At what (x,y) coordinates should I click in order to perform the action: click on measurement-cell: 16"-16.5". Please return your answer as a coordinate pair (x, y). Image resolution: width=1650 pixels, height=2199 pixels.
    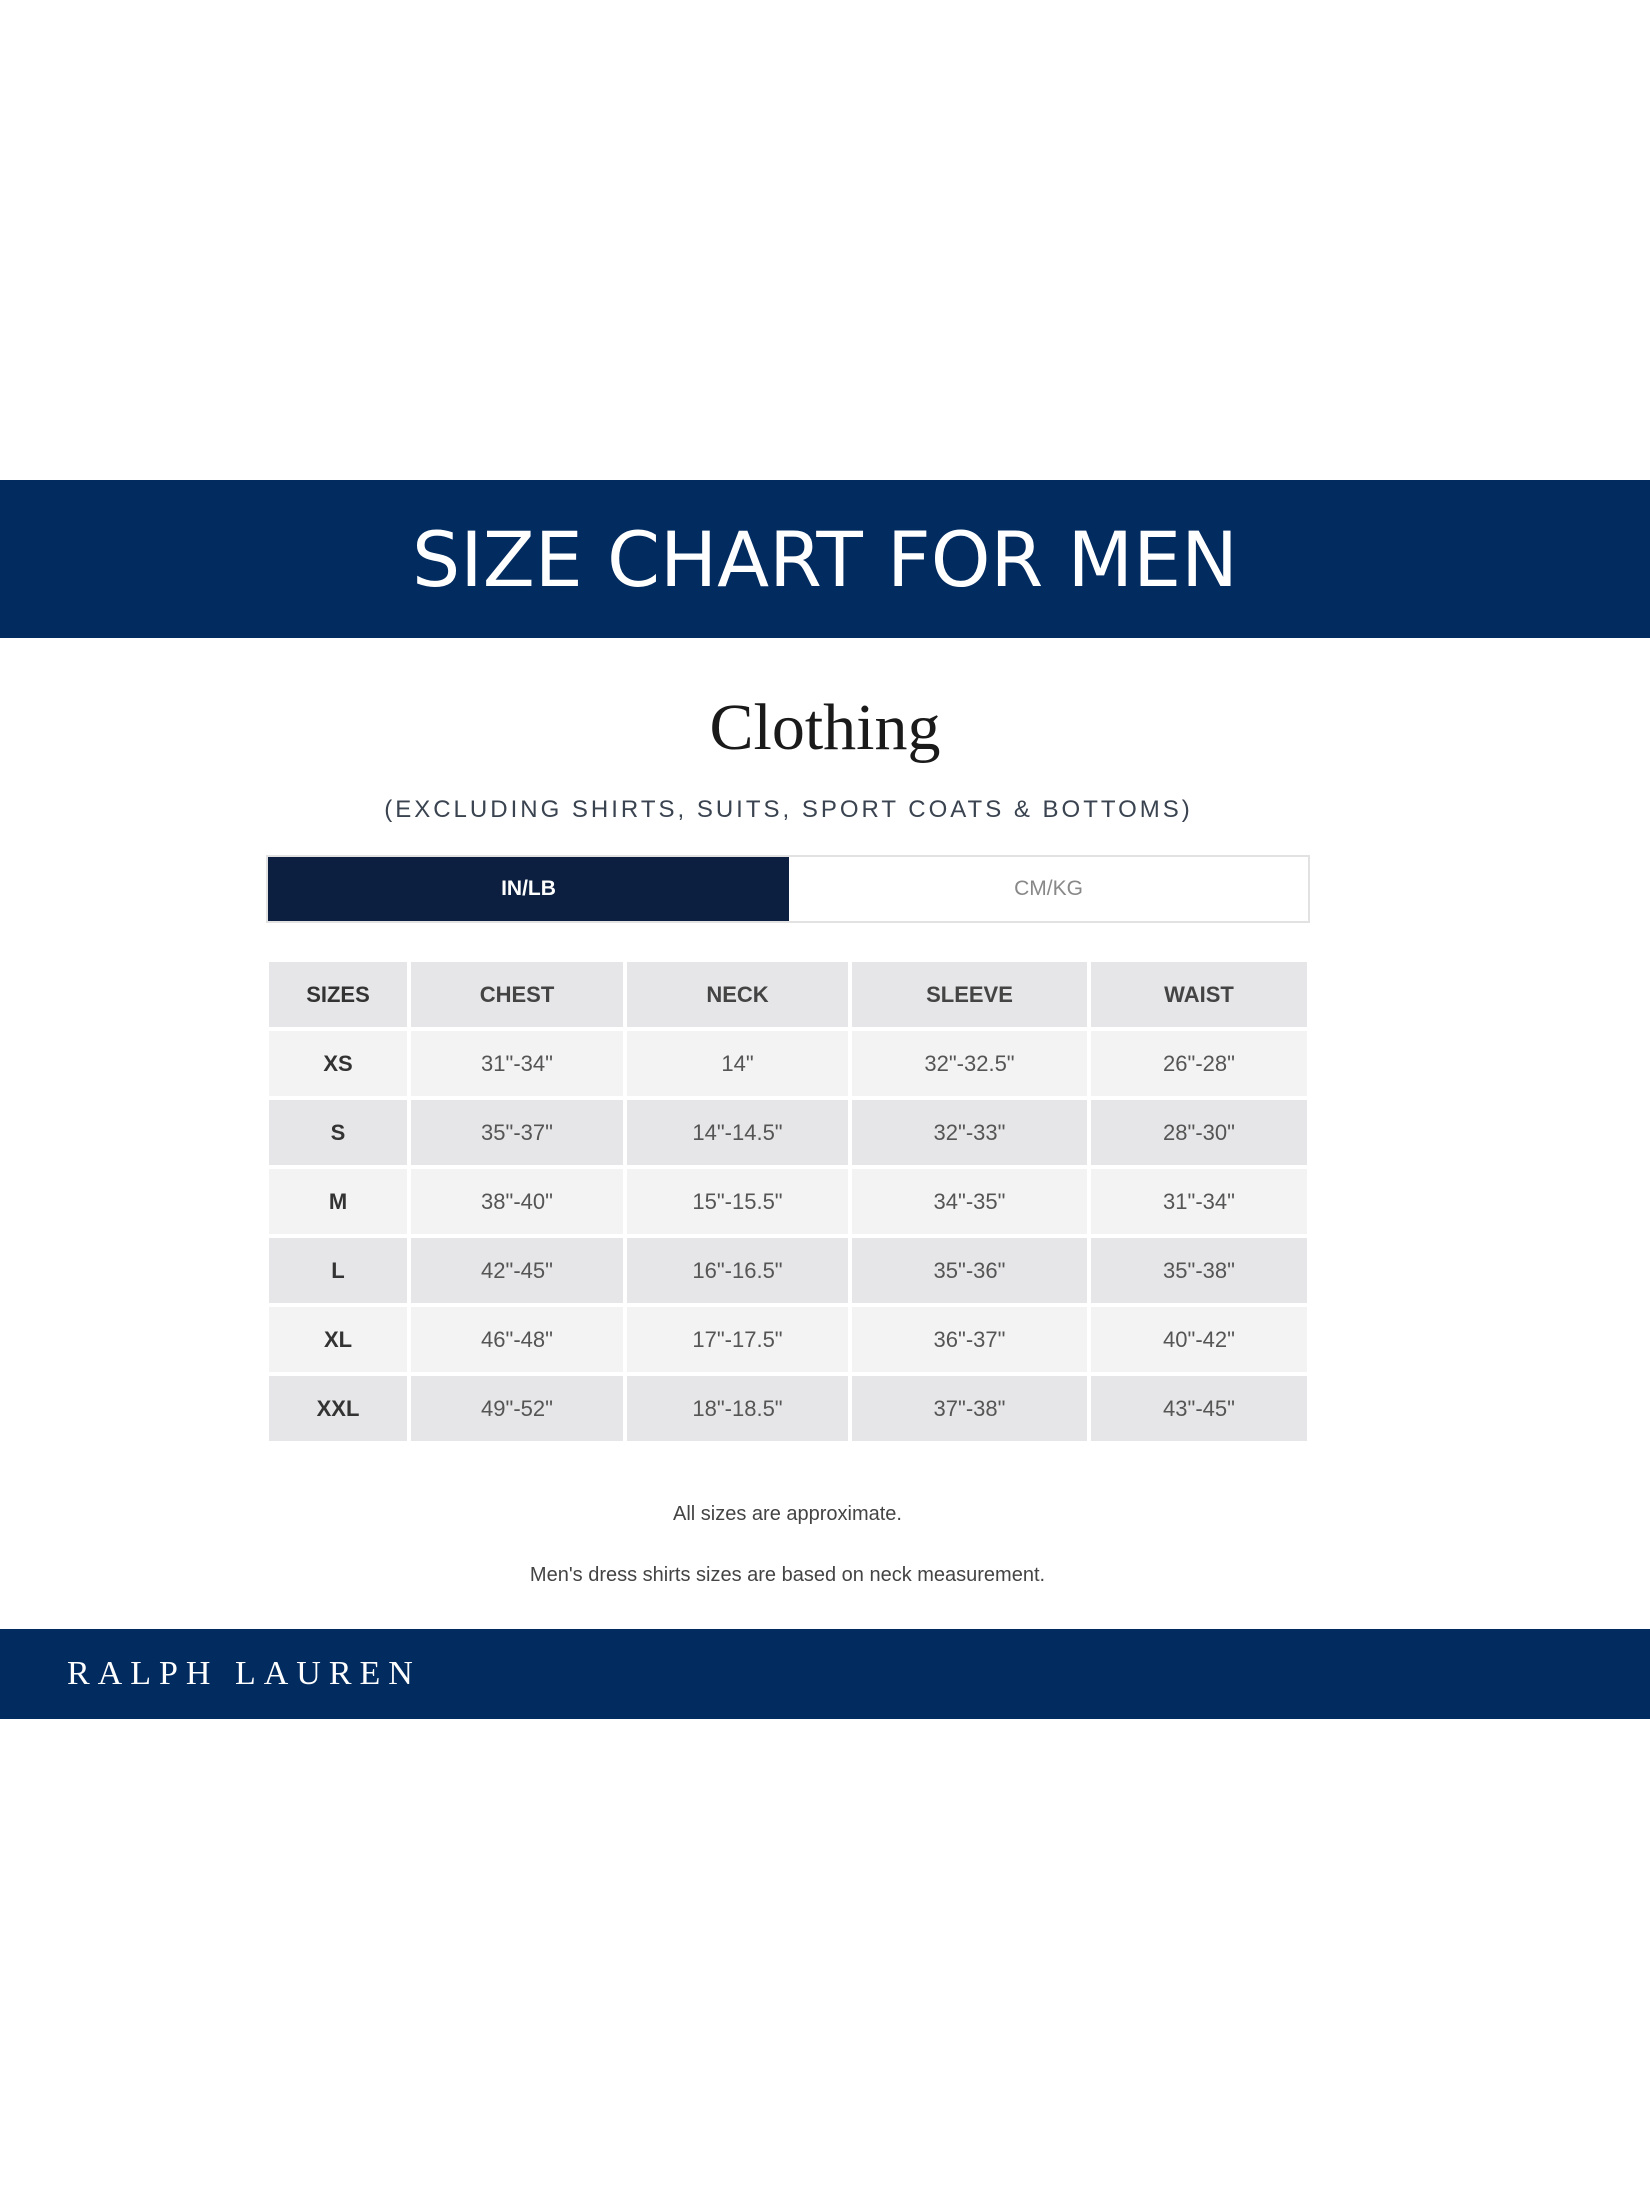
    Looking at the image, I should click on (737, 1270).